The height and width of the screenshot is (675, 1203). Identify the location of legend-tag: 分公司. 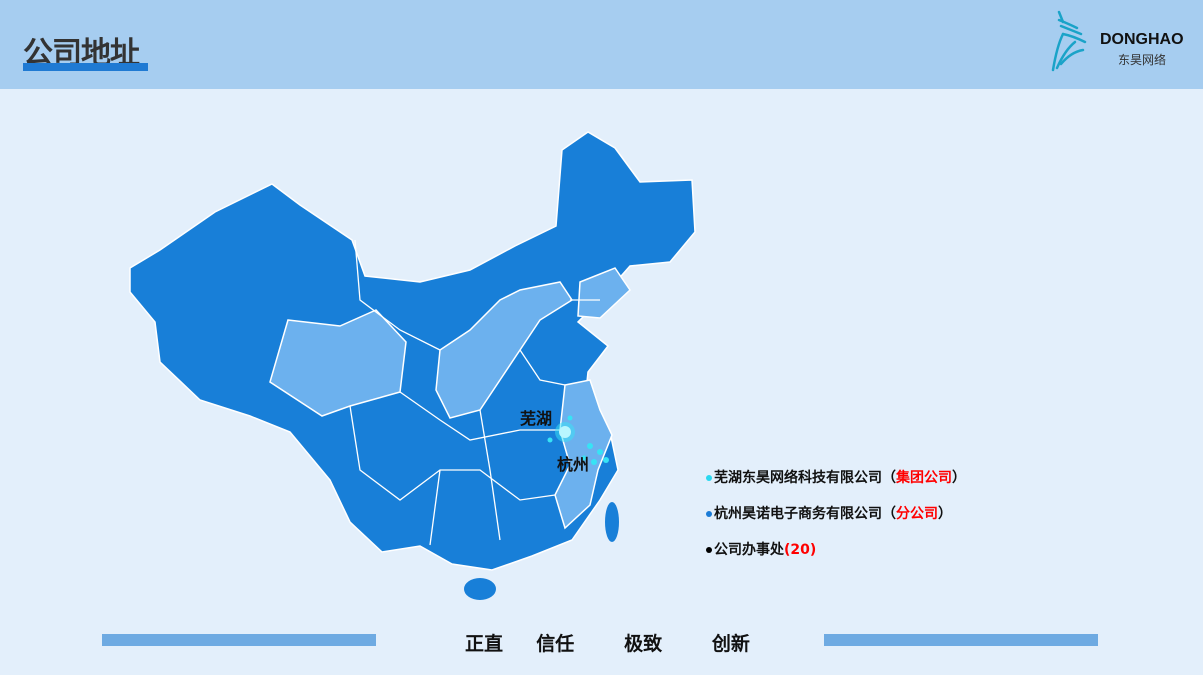
(917, 514).